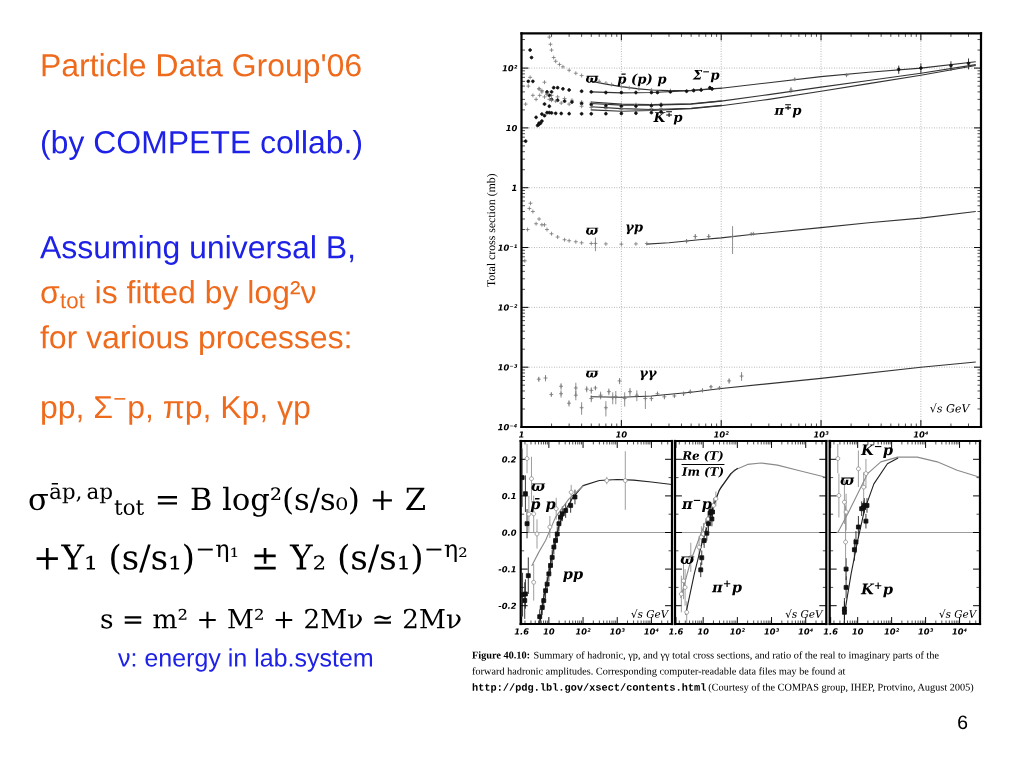 The image size is (1024, 768). What do you see at coordinates (521, 434) in the screenshot?
I see `x-tick-label: 1` at bounding box center [521, 434].